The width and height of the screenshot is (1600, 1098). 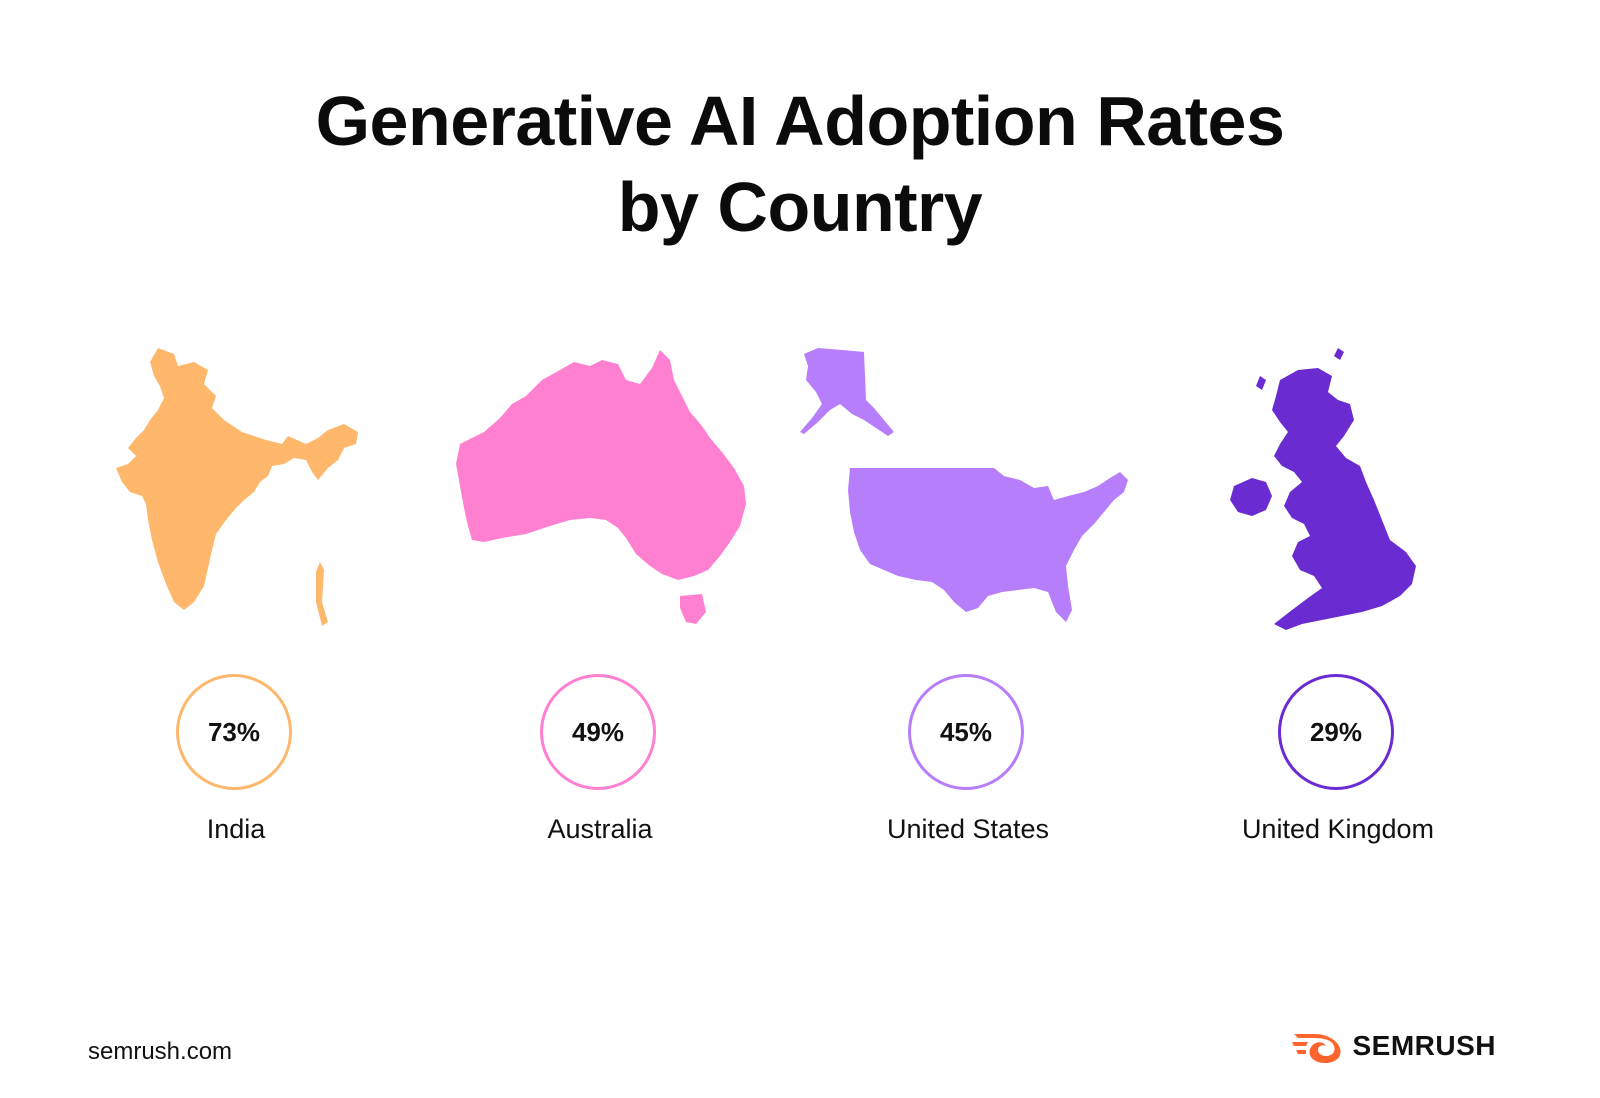 I want to click on percentage-value: 73%, so click(x=234, y=731).